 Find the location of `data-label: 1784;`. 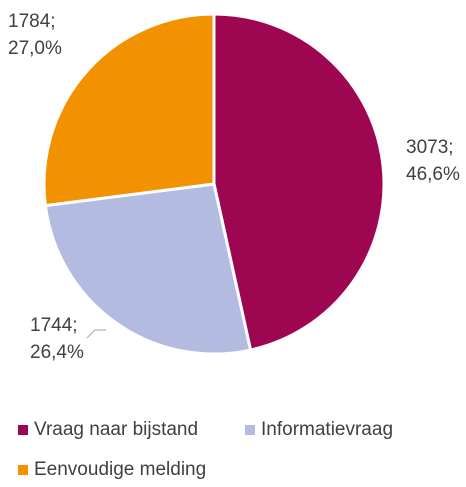

data-label: 1784; is located at coordinates (32, 21).